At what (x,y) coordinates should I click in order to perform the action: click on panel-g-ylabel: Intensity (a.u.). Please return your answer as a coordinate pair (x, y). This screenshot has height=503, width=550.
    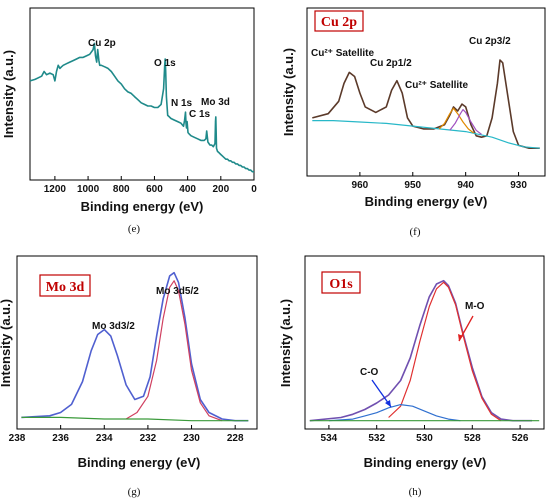
    Looking at the image, I should click on (6, 343).